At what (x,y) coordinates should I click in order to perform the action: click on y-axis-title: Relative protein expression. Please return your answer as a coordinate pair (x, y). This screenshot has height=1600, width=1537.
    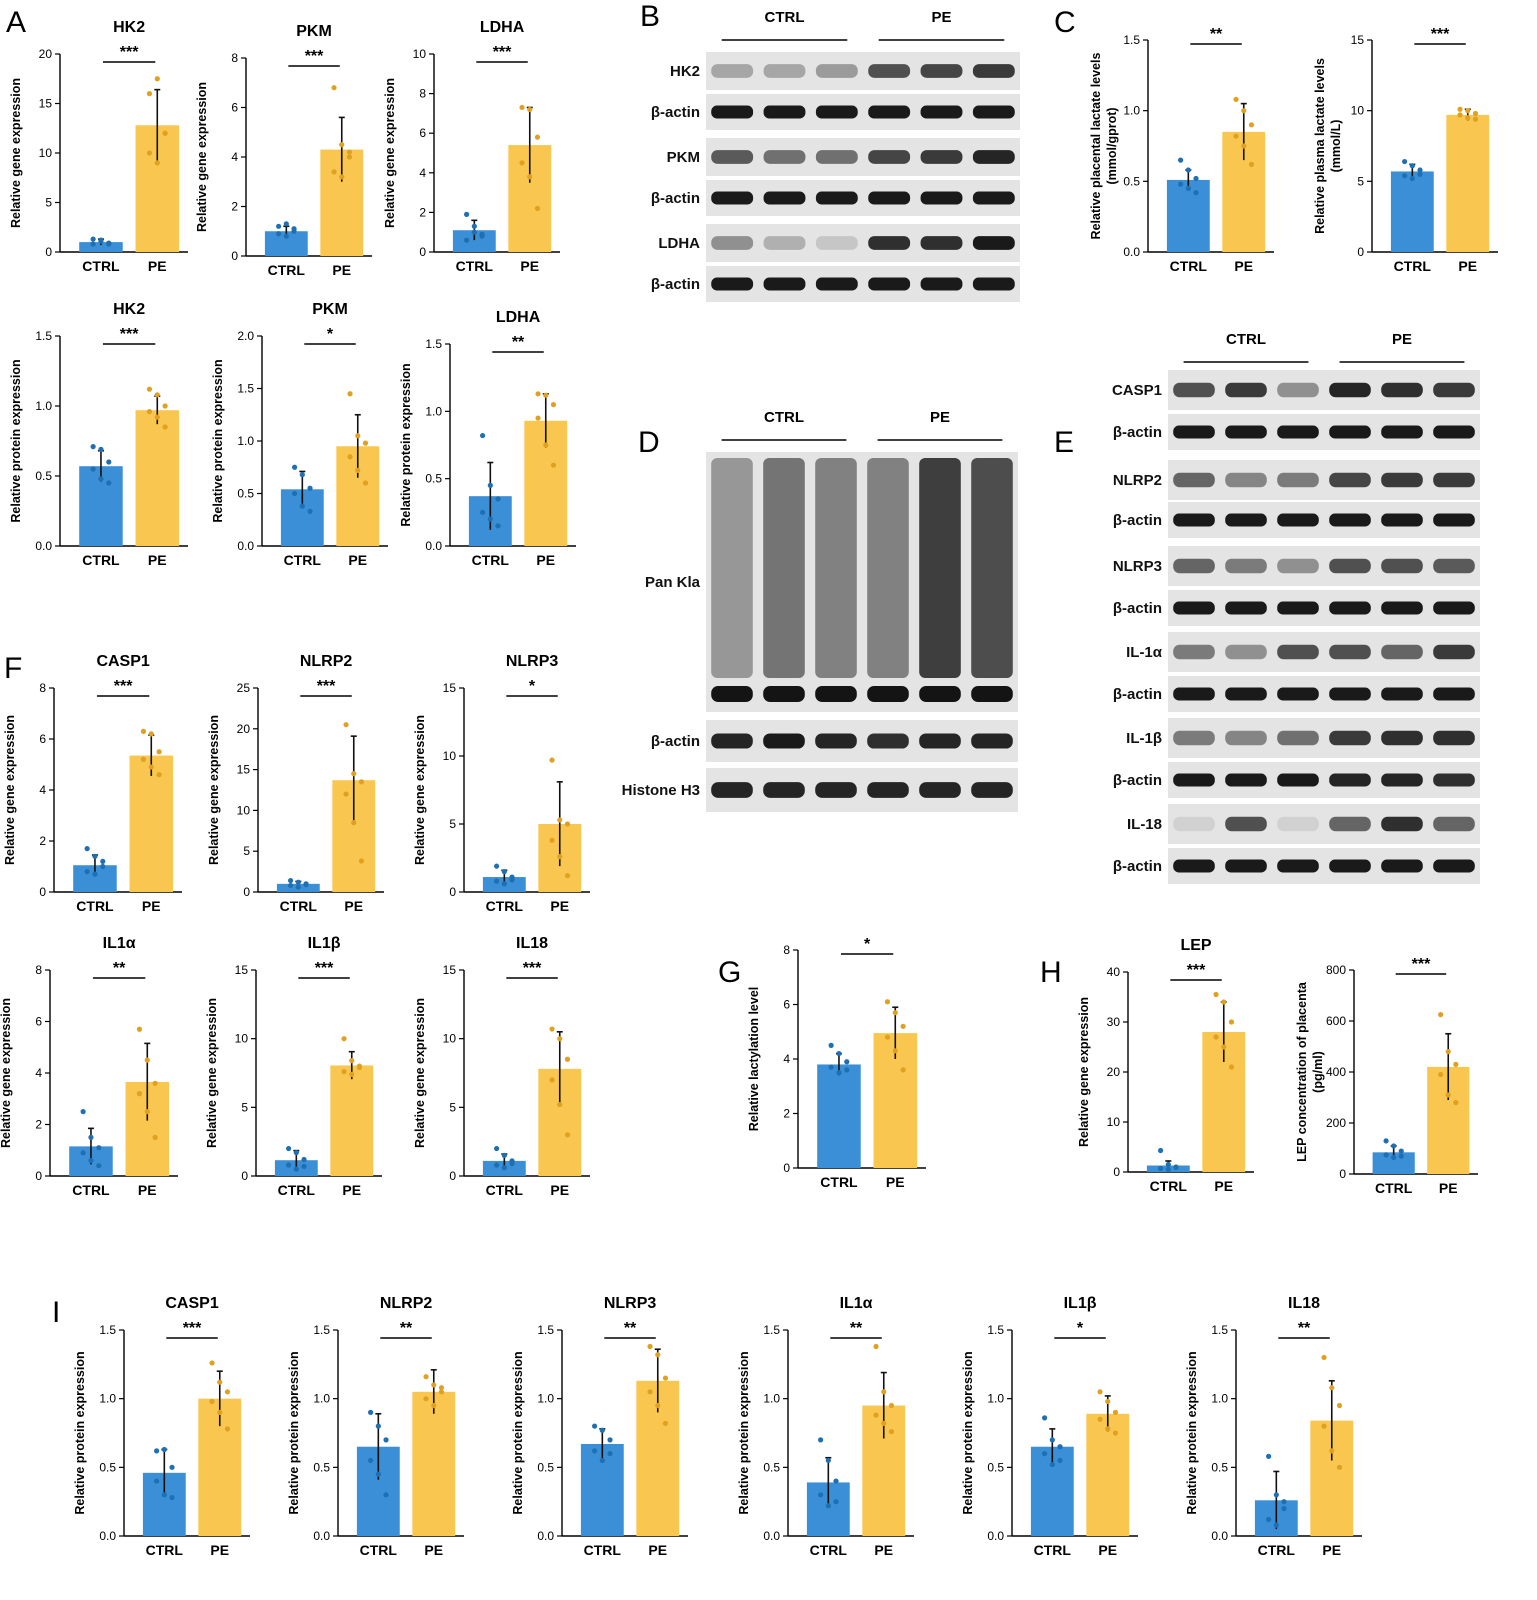
    Looking at the image, I should click on (294, 1432).